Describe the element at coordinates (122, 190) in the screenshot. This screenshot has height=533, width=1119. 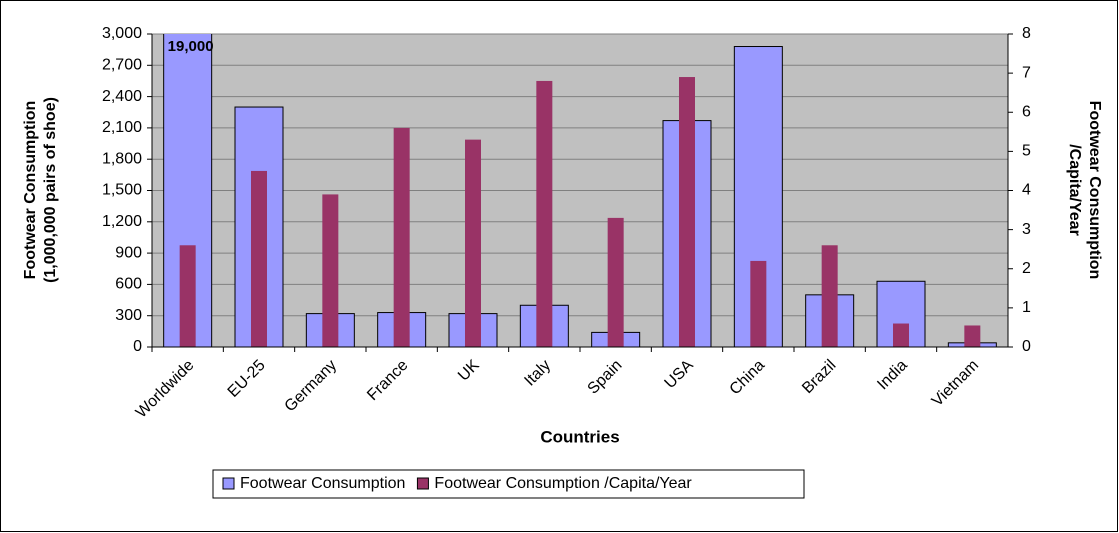
I see `y-tick-label: 1,500` at that location.